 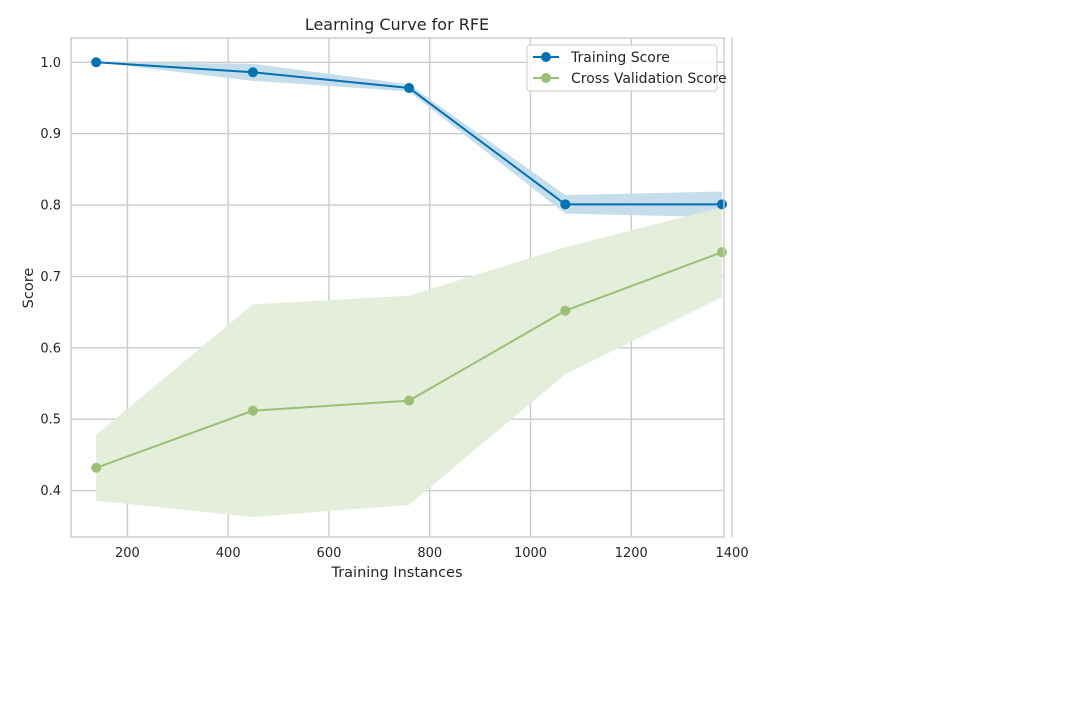 What do you see at coordinates (50, 206) in the screenshot?
I see `y-tick-label: 0.8` at bounding box center [50, 206].